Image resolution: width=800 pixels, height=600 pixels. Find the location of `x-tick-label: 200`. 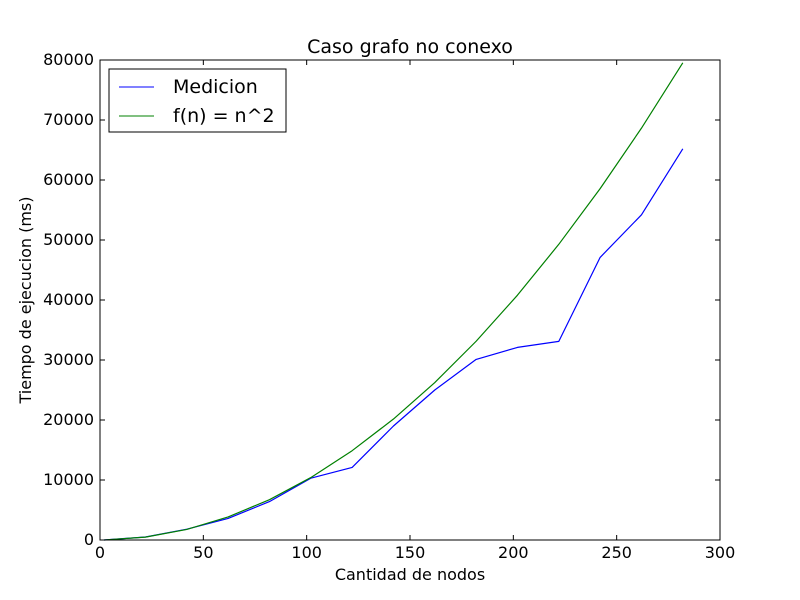

x-tick-label: 200 is located at coordinates (513, 552).